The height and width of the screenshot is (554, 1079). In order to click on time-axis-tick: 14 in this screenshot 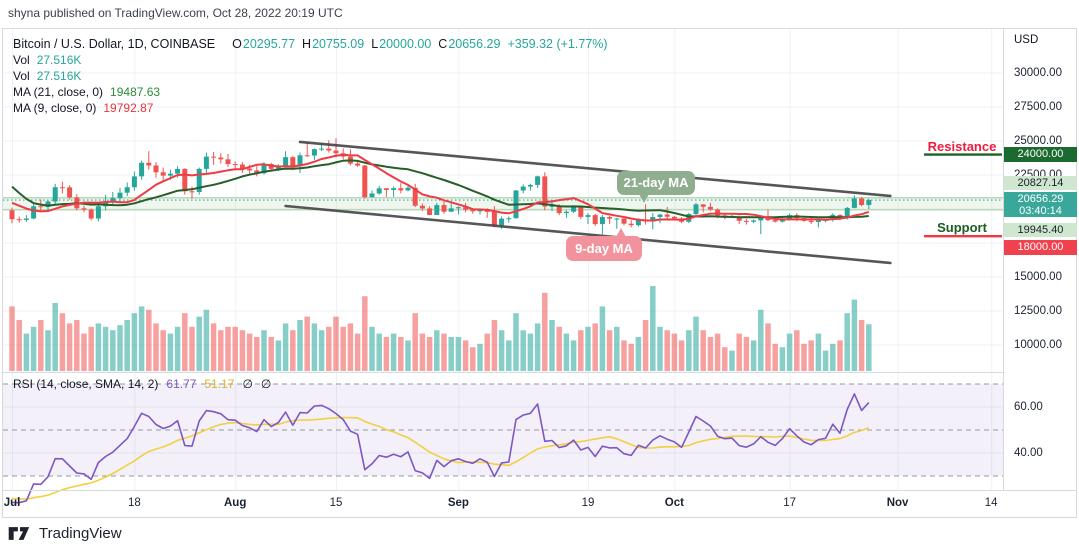, I will do `click(991, 503)`.